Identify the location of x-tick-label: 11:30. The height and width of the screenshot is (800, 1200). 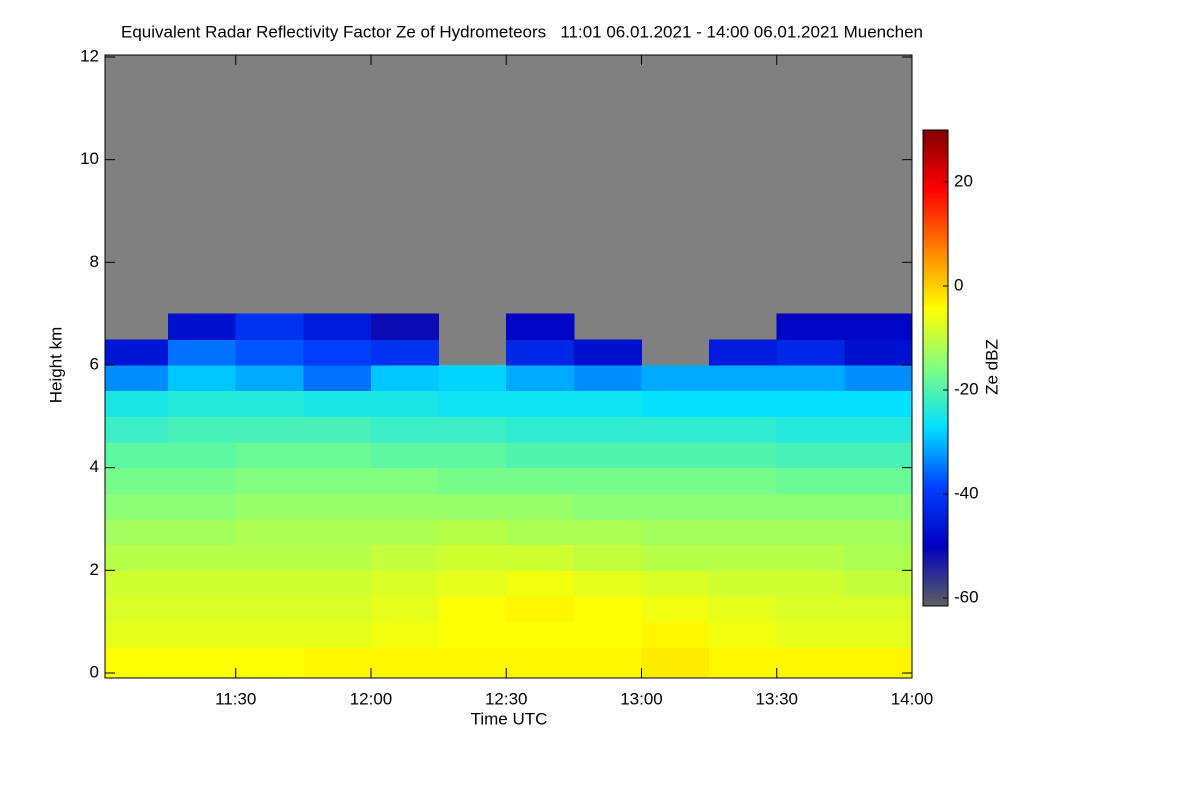
(235, 698).